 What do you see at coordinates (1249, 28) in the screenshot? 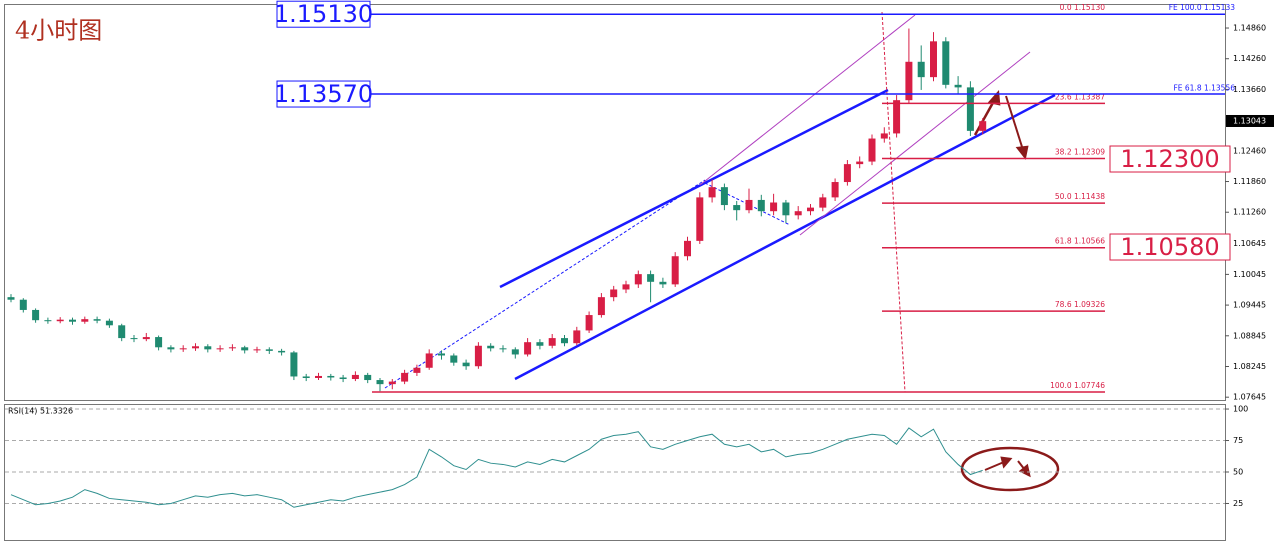
I see `y-tick-label: 1.14860` at bounding box center [1249, 28].